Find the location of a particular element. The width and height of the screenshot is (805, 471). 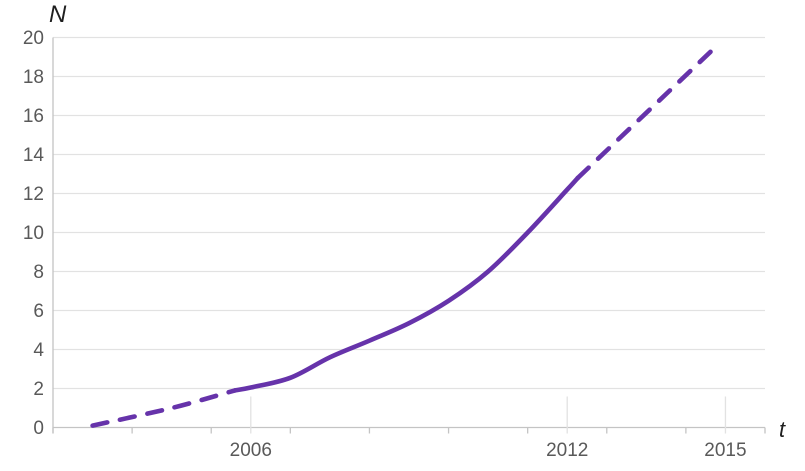

y-tick-label: 16 is located at coordinates (33, 116).